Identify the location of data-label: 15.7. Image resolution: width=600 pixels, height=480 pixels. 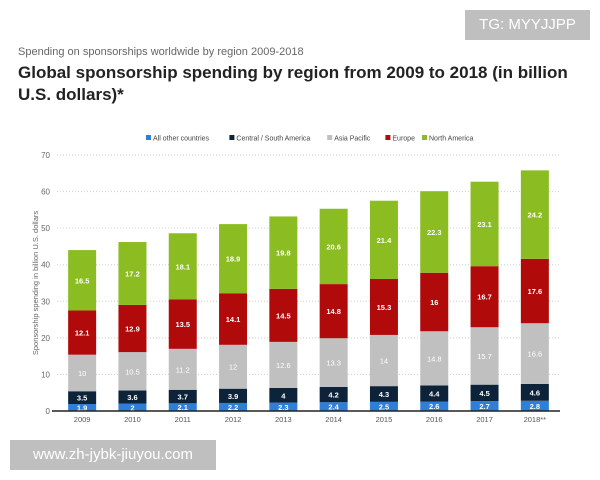
(484, 356).